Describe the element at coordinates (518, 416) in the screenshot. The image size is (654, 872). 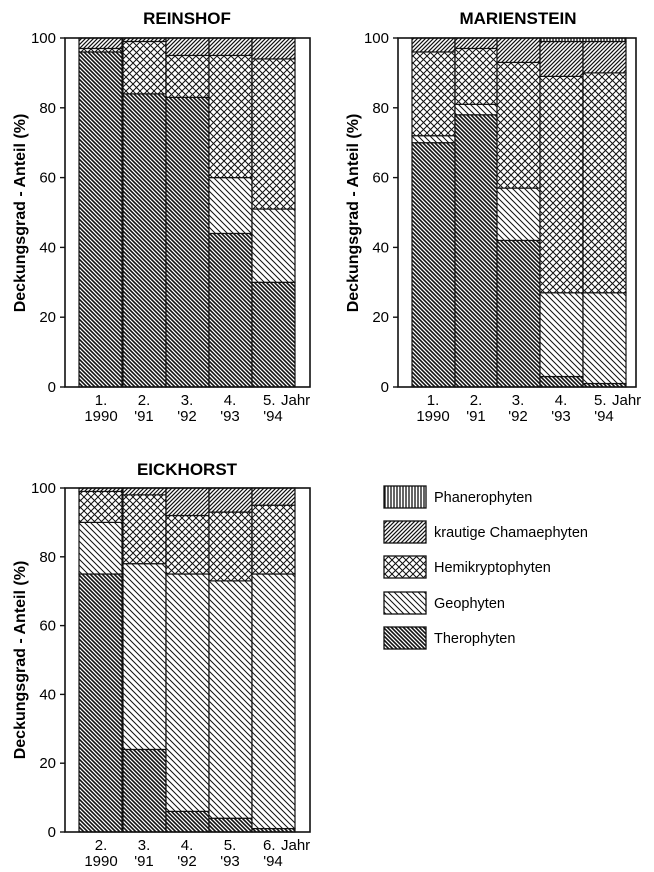
I see `x-tick-date-3: '92` at that location.